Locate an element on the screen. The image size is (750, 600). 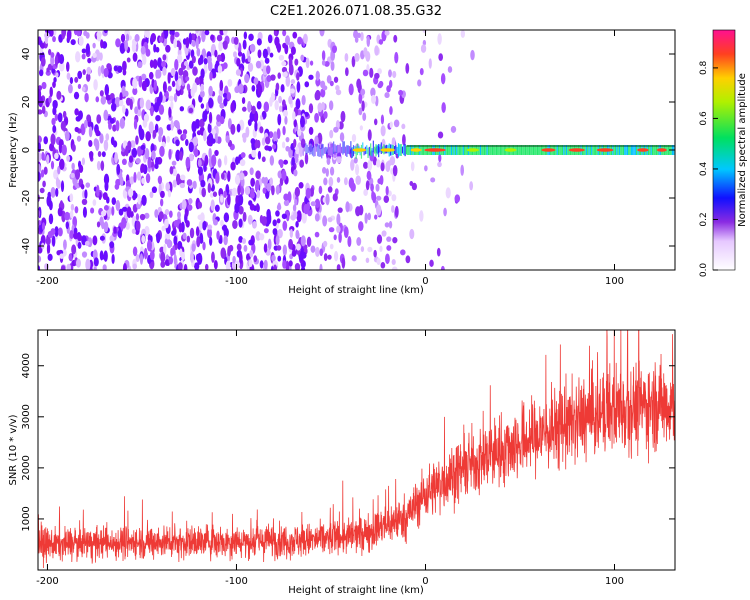
spectrogram-peak is located at coordinates (359, 150).